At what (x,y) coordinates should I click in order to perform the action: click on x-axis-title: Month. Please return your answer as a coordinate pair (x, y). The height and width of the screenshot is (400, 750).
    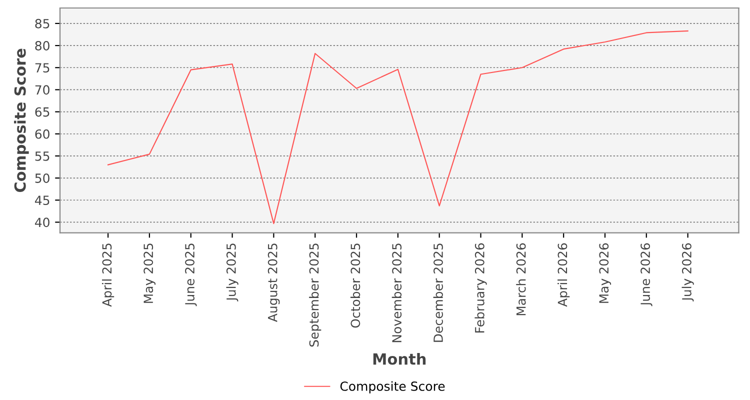
    Looking at the image, I should click on (399, 358).